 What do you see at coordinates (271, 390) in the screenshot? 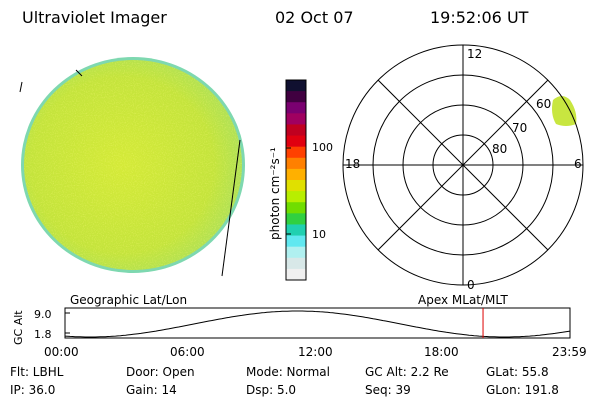
I see `dsp-status: Dsp: 5.0` at bounding box center [271, 390].